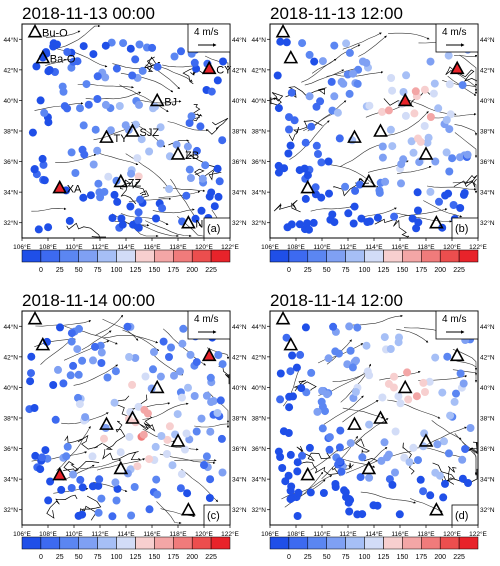 This screenshot has height=566, width=500. Describe the element at coordinates (155, 557) in the screenshot. I see `colorbar-label: 150` at that location.